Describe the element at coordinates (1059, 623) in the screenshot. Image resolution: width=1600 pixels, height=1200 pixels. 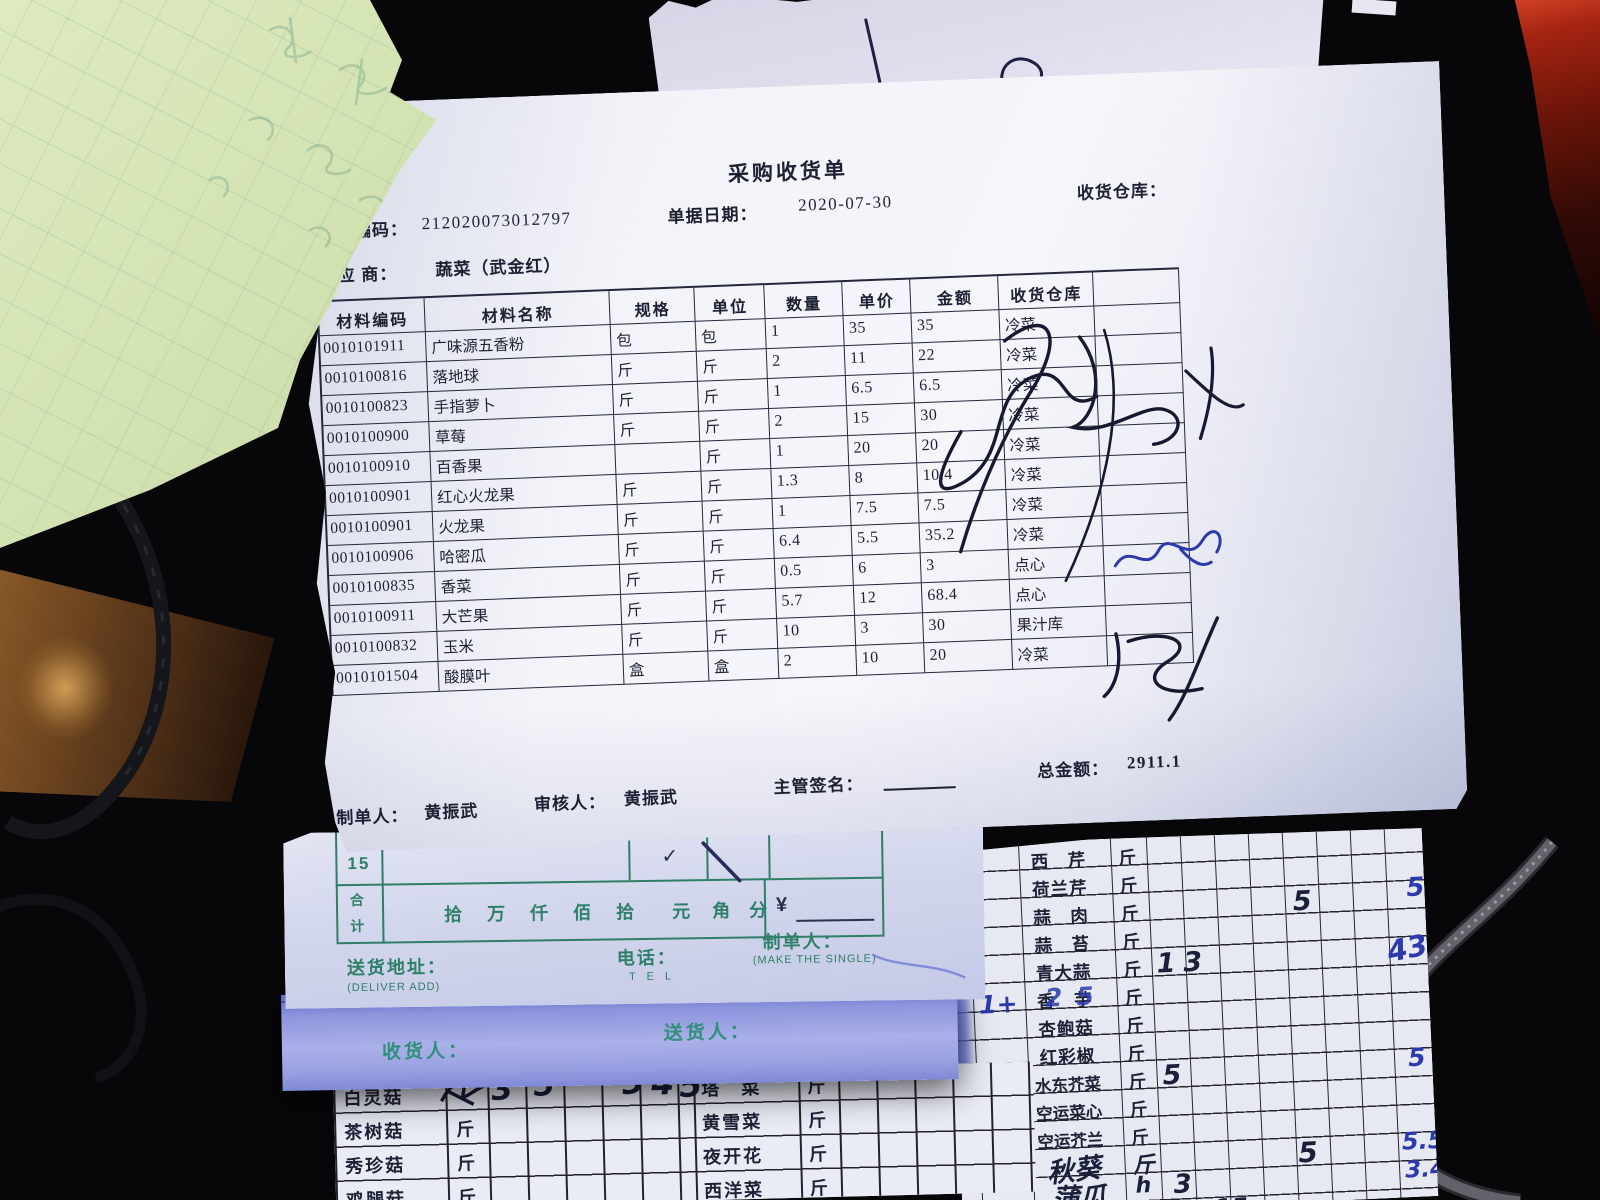
I see `cell-warehouse: 果汁库` at that location.